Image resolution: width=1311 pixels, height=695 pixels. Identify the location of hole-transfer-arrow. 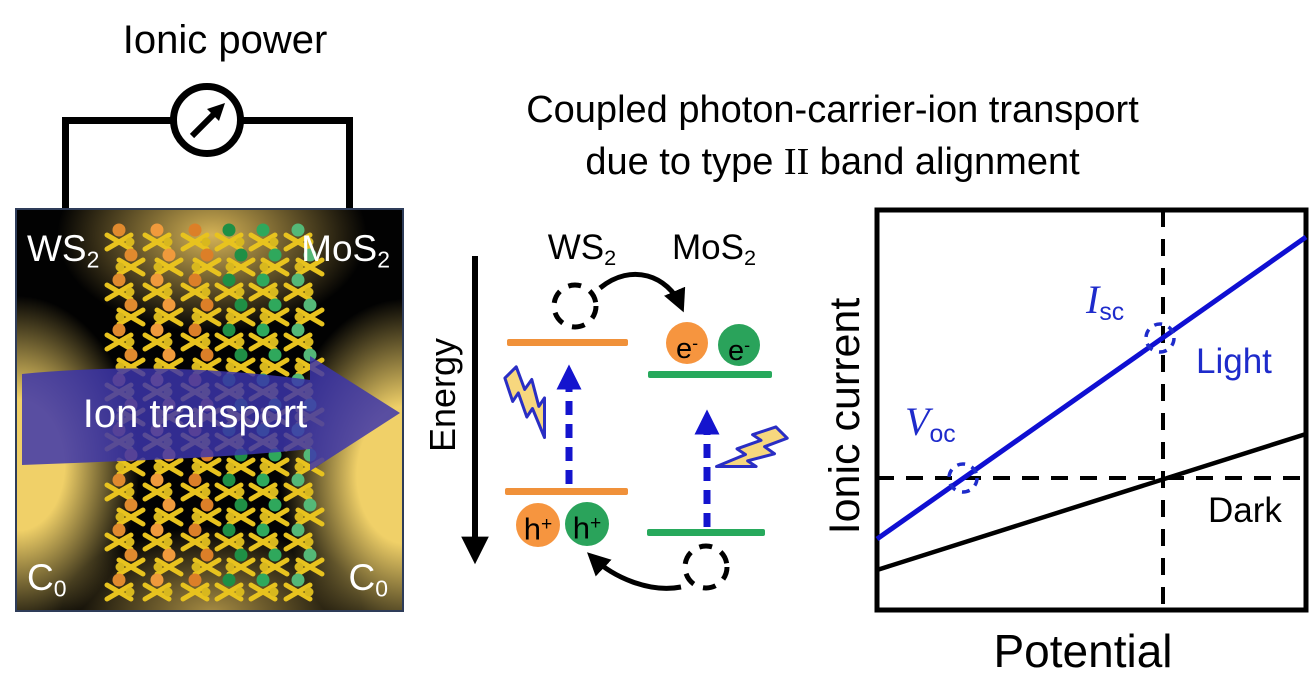
(634, 571).